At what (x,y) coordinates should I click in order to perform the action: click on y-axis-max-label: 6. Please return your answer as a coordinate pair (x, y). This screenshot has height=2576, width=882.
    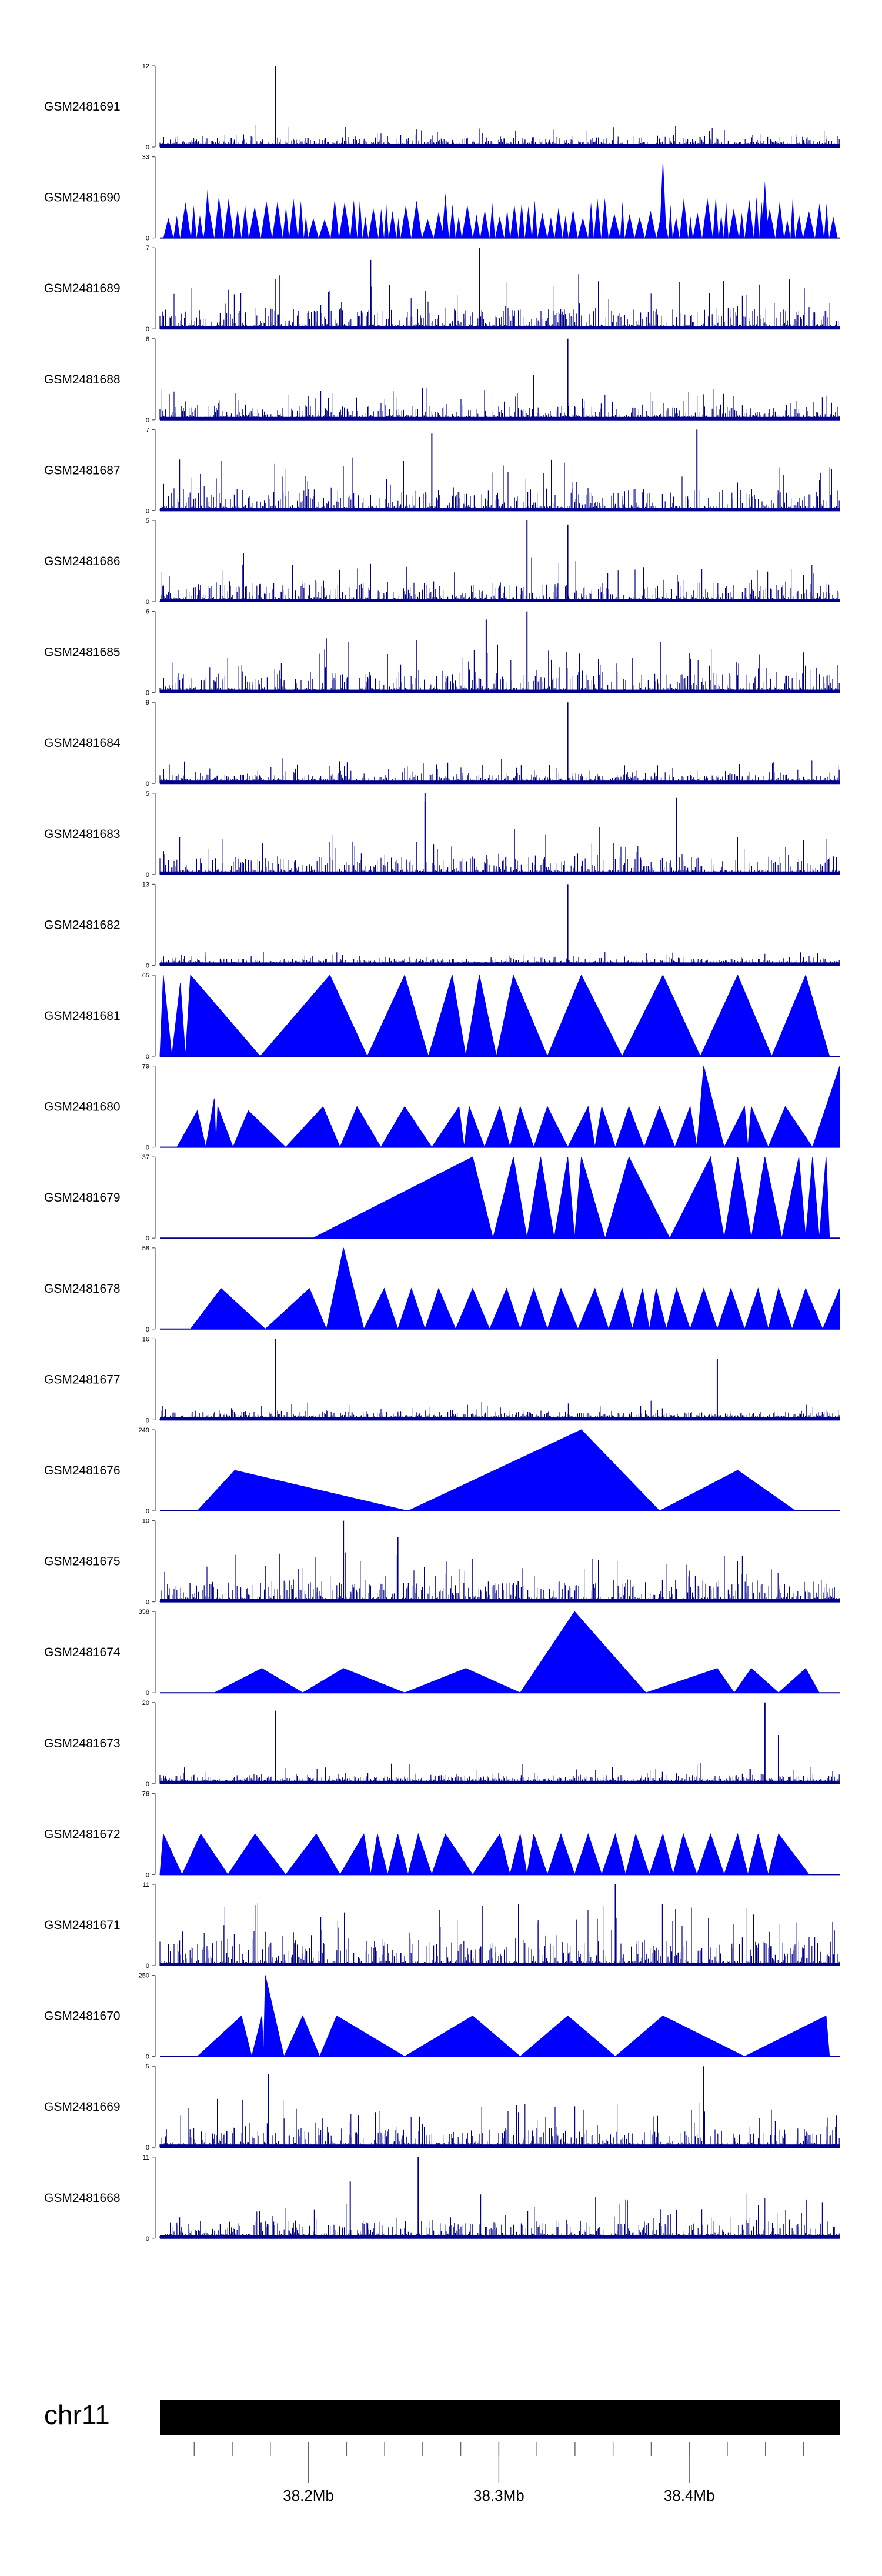
    Looking at the image, I should click on (147, 612).